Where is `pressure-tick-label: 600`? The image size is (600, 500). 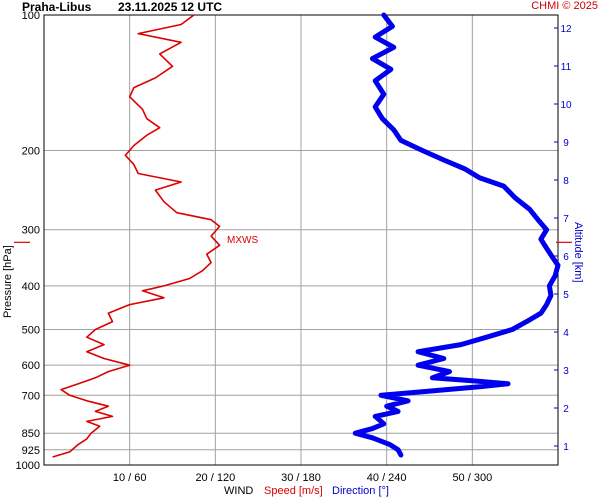 pressure-tick-label: 600 is located at coordinates (31, 366).